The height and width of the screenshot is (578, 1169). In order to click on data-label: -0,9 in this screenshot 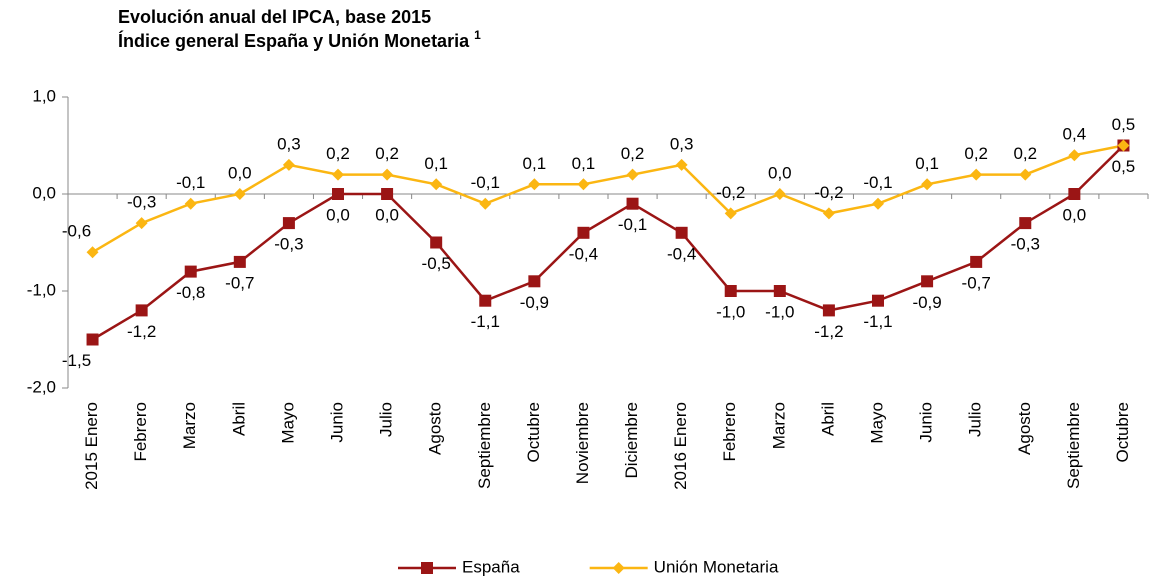, I will do `click(534, 302)`.